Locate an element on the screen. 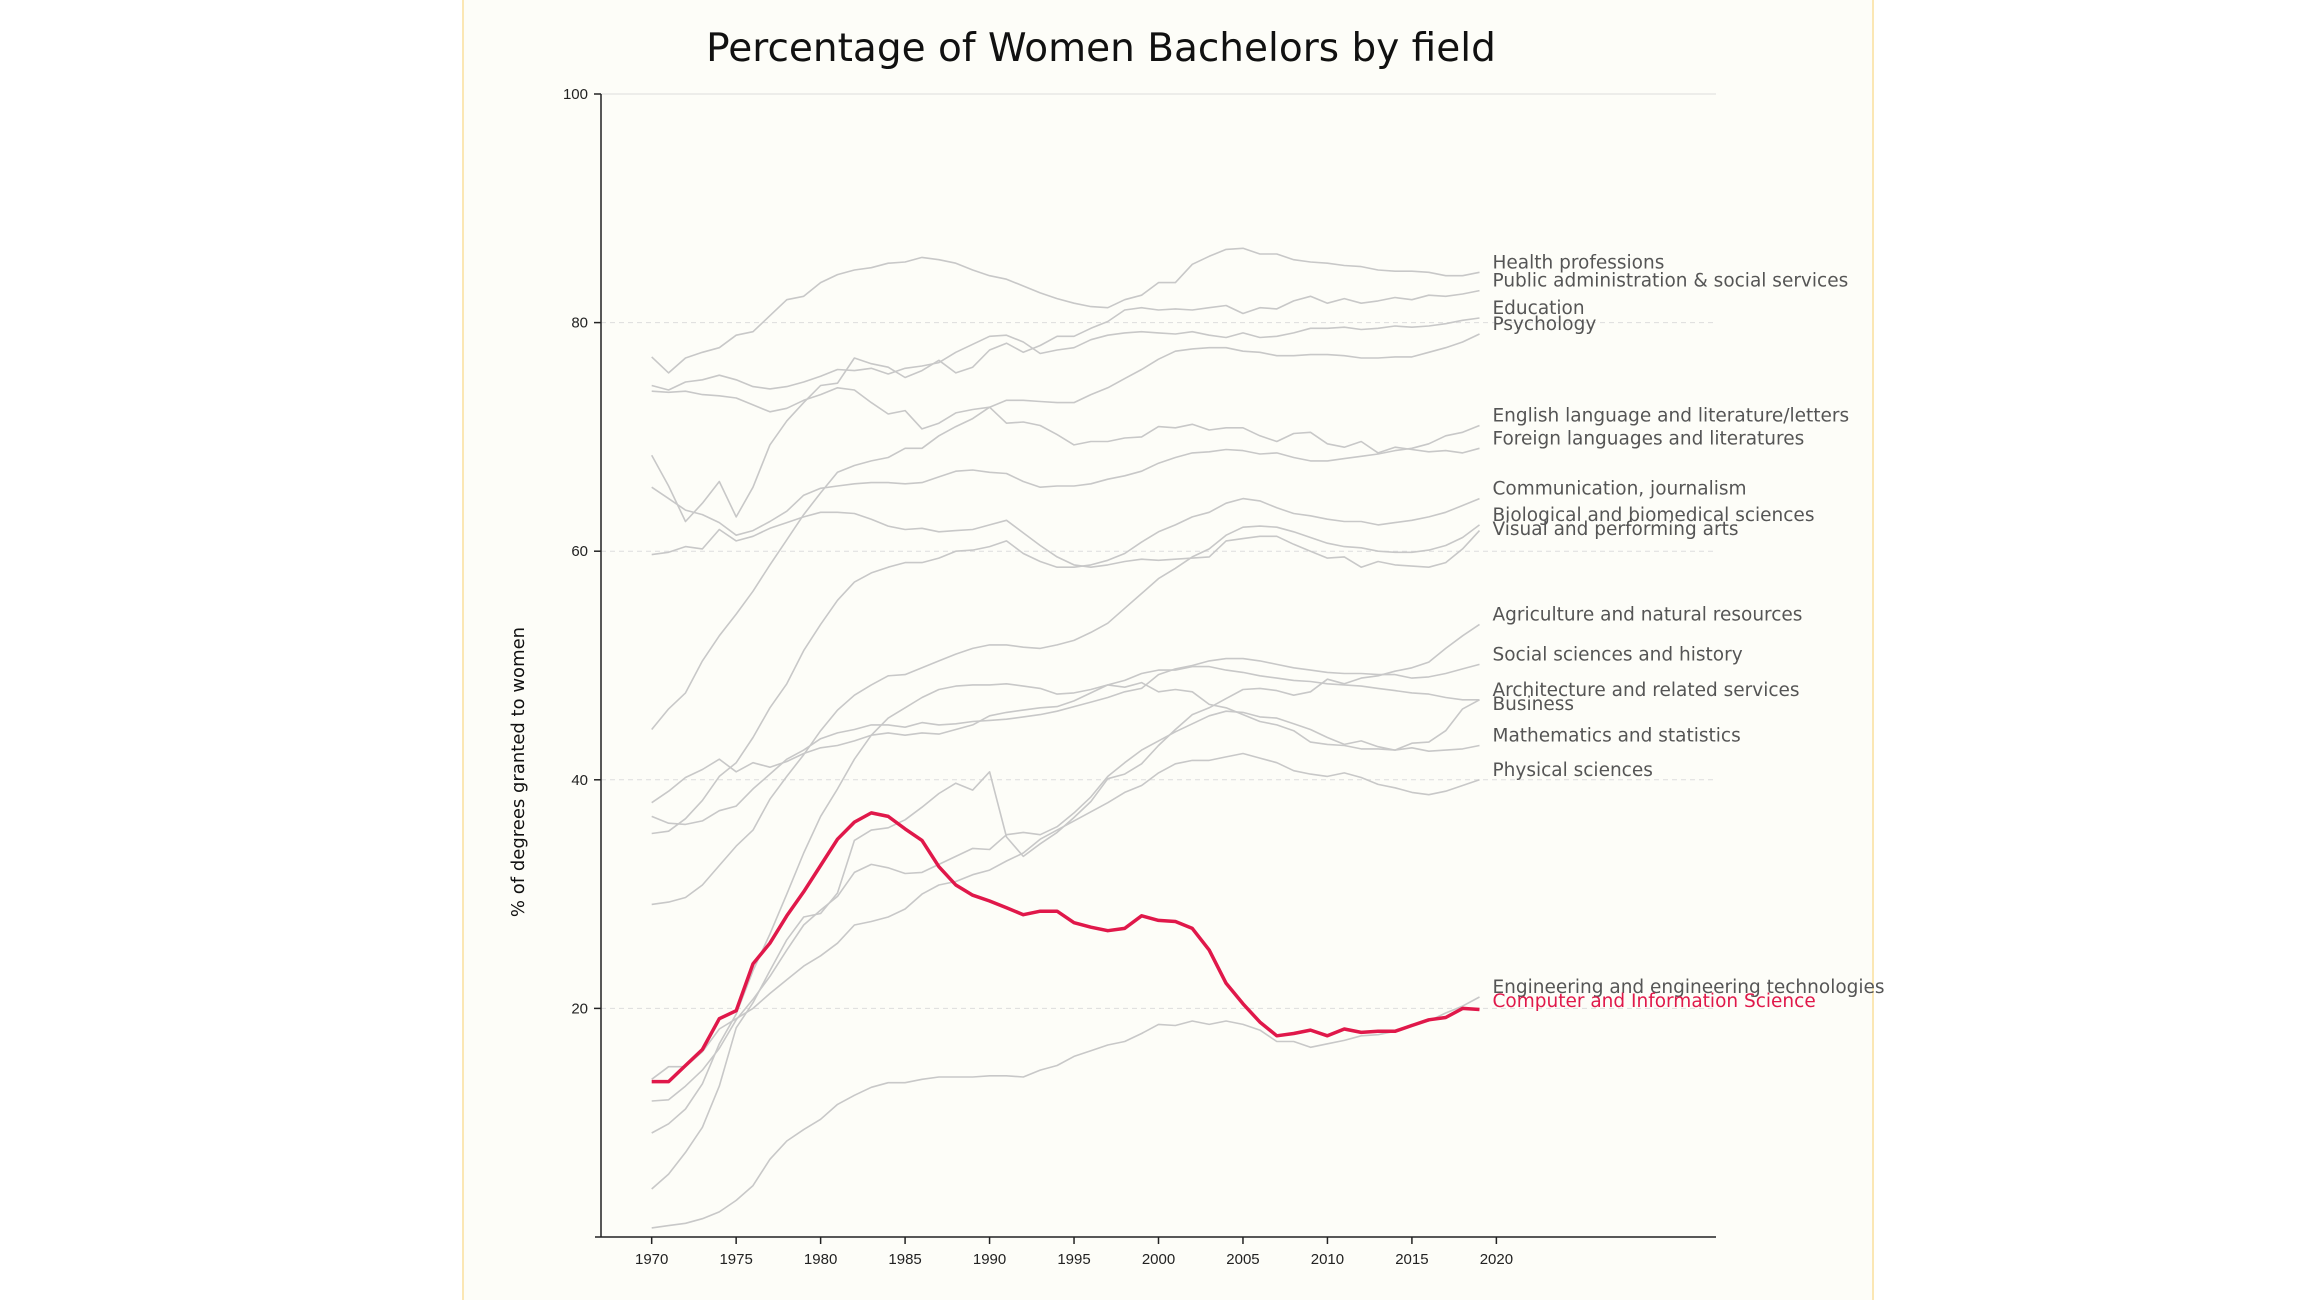  series-label: Education is located at coordinates (1538, 308).